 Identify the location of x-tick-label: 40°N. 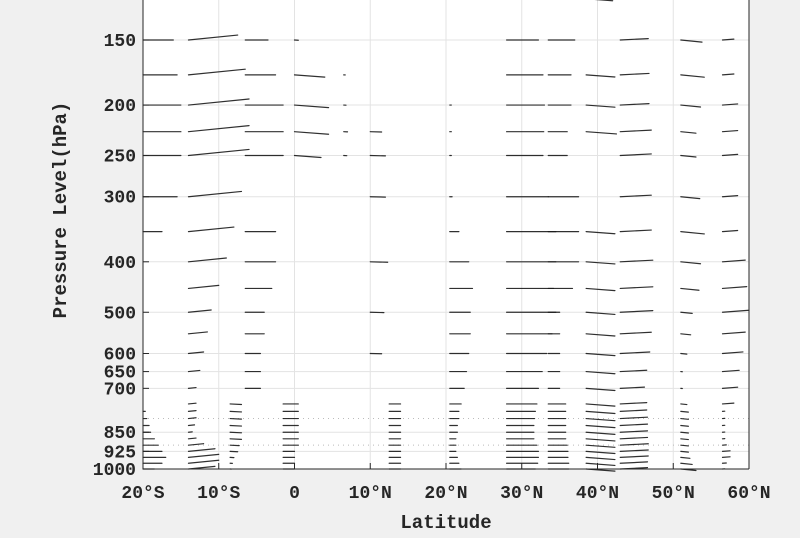
(597, 494).